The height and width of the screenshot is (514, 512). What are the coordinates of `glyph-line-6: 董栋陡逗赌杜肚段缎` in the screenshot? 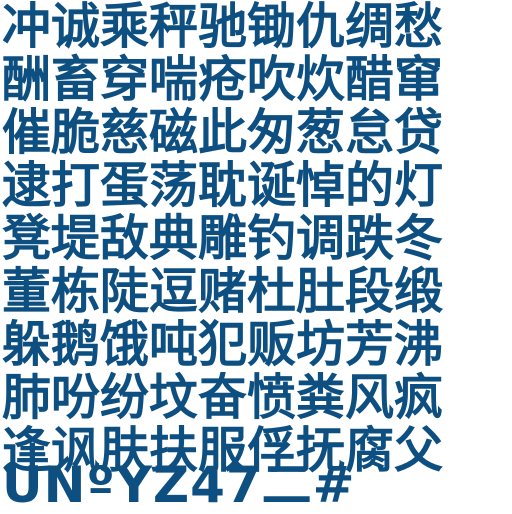 It's located at (223, 291).